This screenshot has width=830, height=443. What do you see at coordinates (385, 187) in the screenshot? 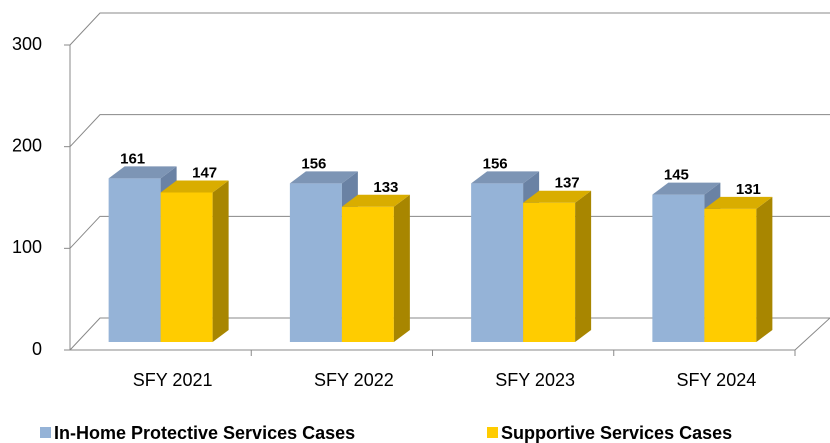
I see `value-label: 133` at bounding box center [385, 187].